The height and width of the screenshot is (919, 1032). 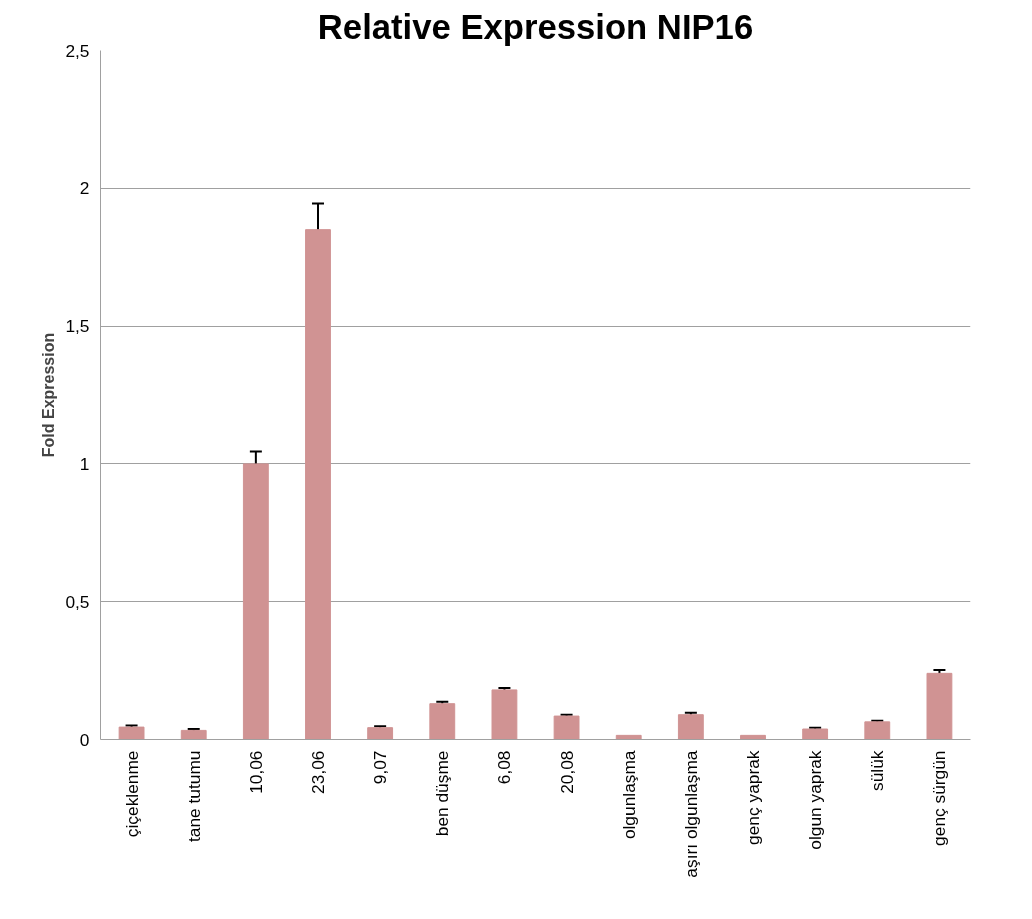 What do you see at coordinates (77, 50) in the screenshot?
I see `y-tick-label: 2,5` at bounding box center [77, 50].